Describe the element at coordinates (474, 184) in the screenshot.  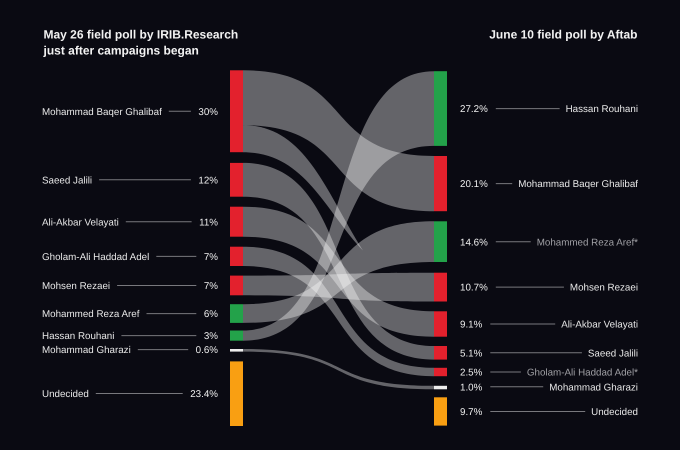
I see `svg-text: 20.1%` at that location.